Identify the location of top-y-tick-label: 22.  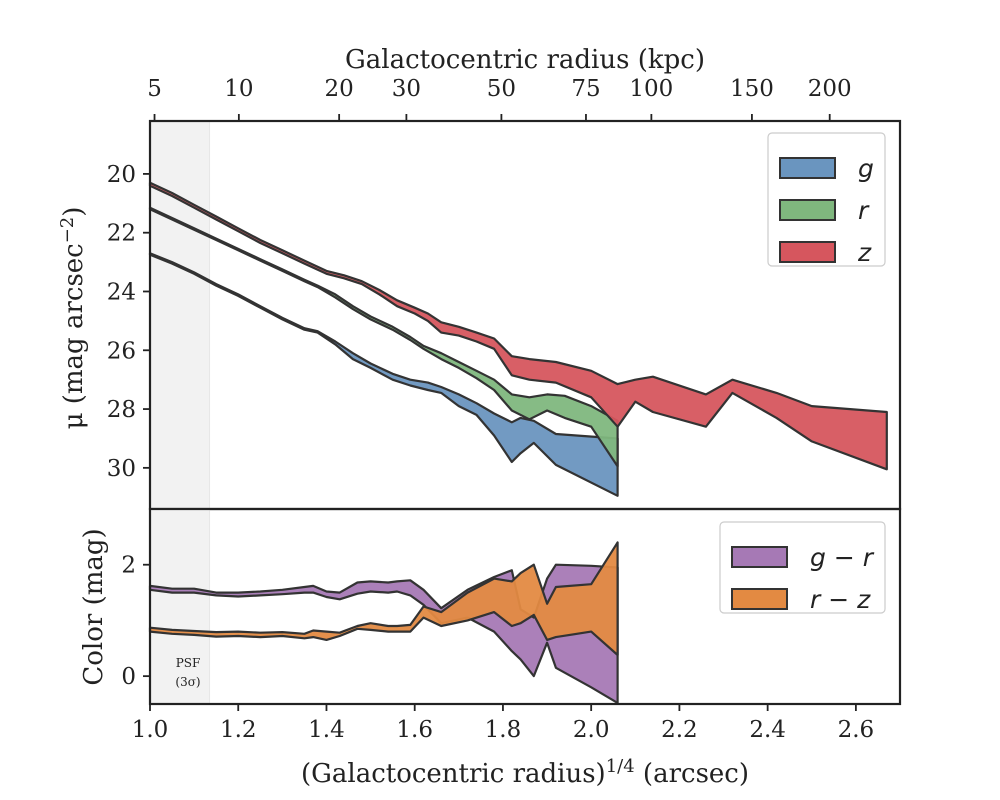
(121, 234).